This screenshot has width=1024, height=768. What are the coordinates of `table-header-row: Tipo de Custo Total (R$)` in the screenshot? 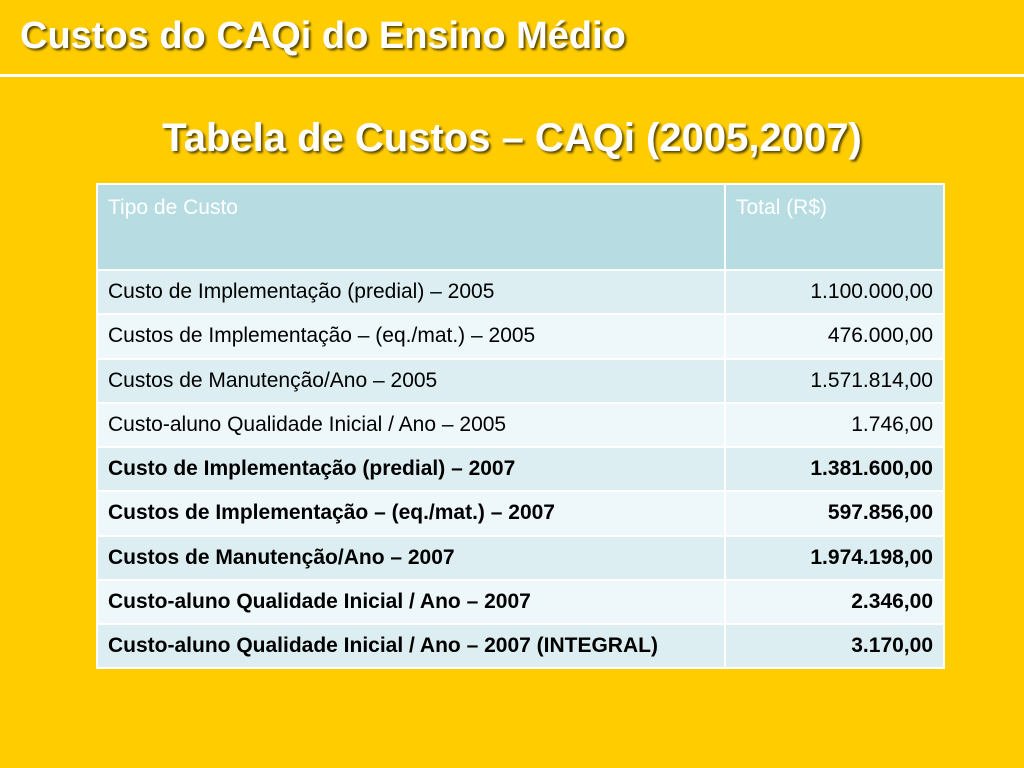 It's located at (520, 227).